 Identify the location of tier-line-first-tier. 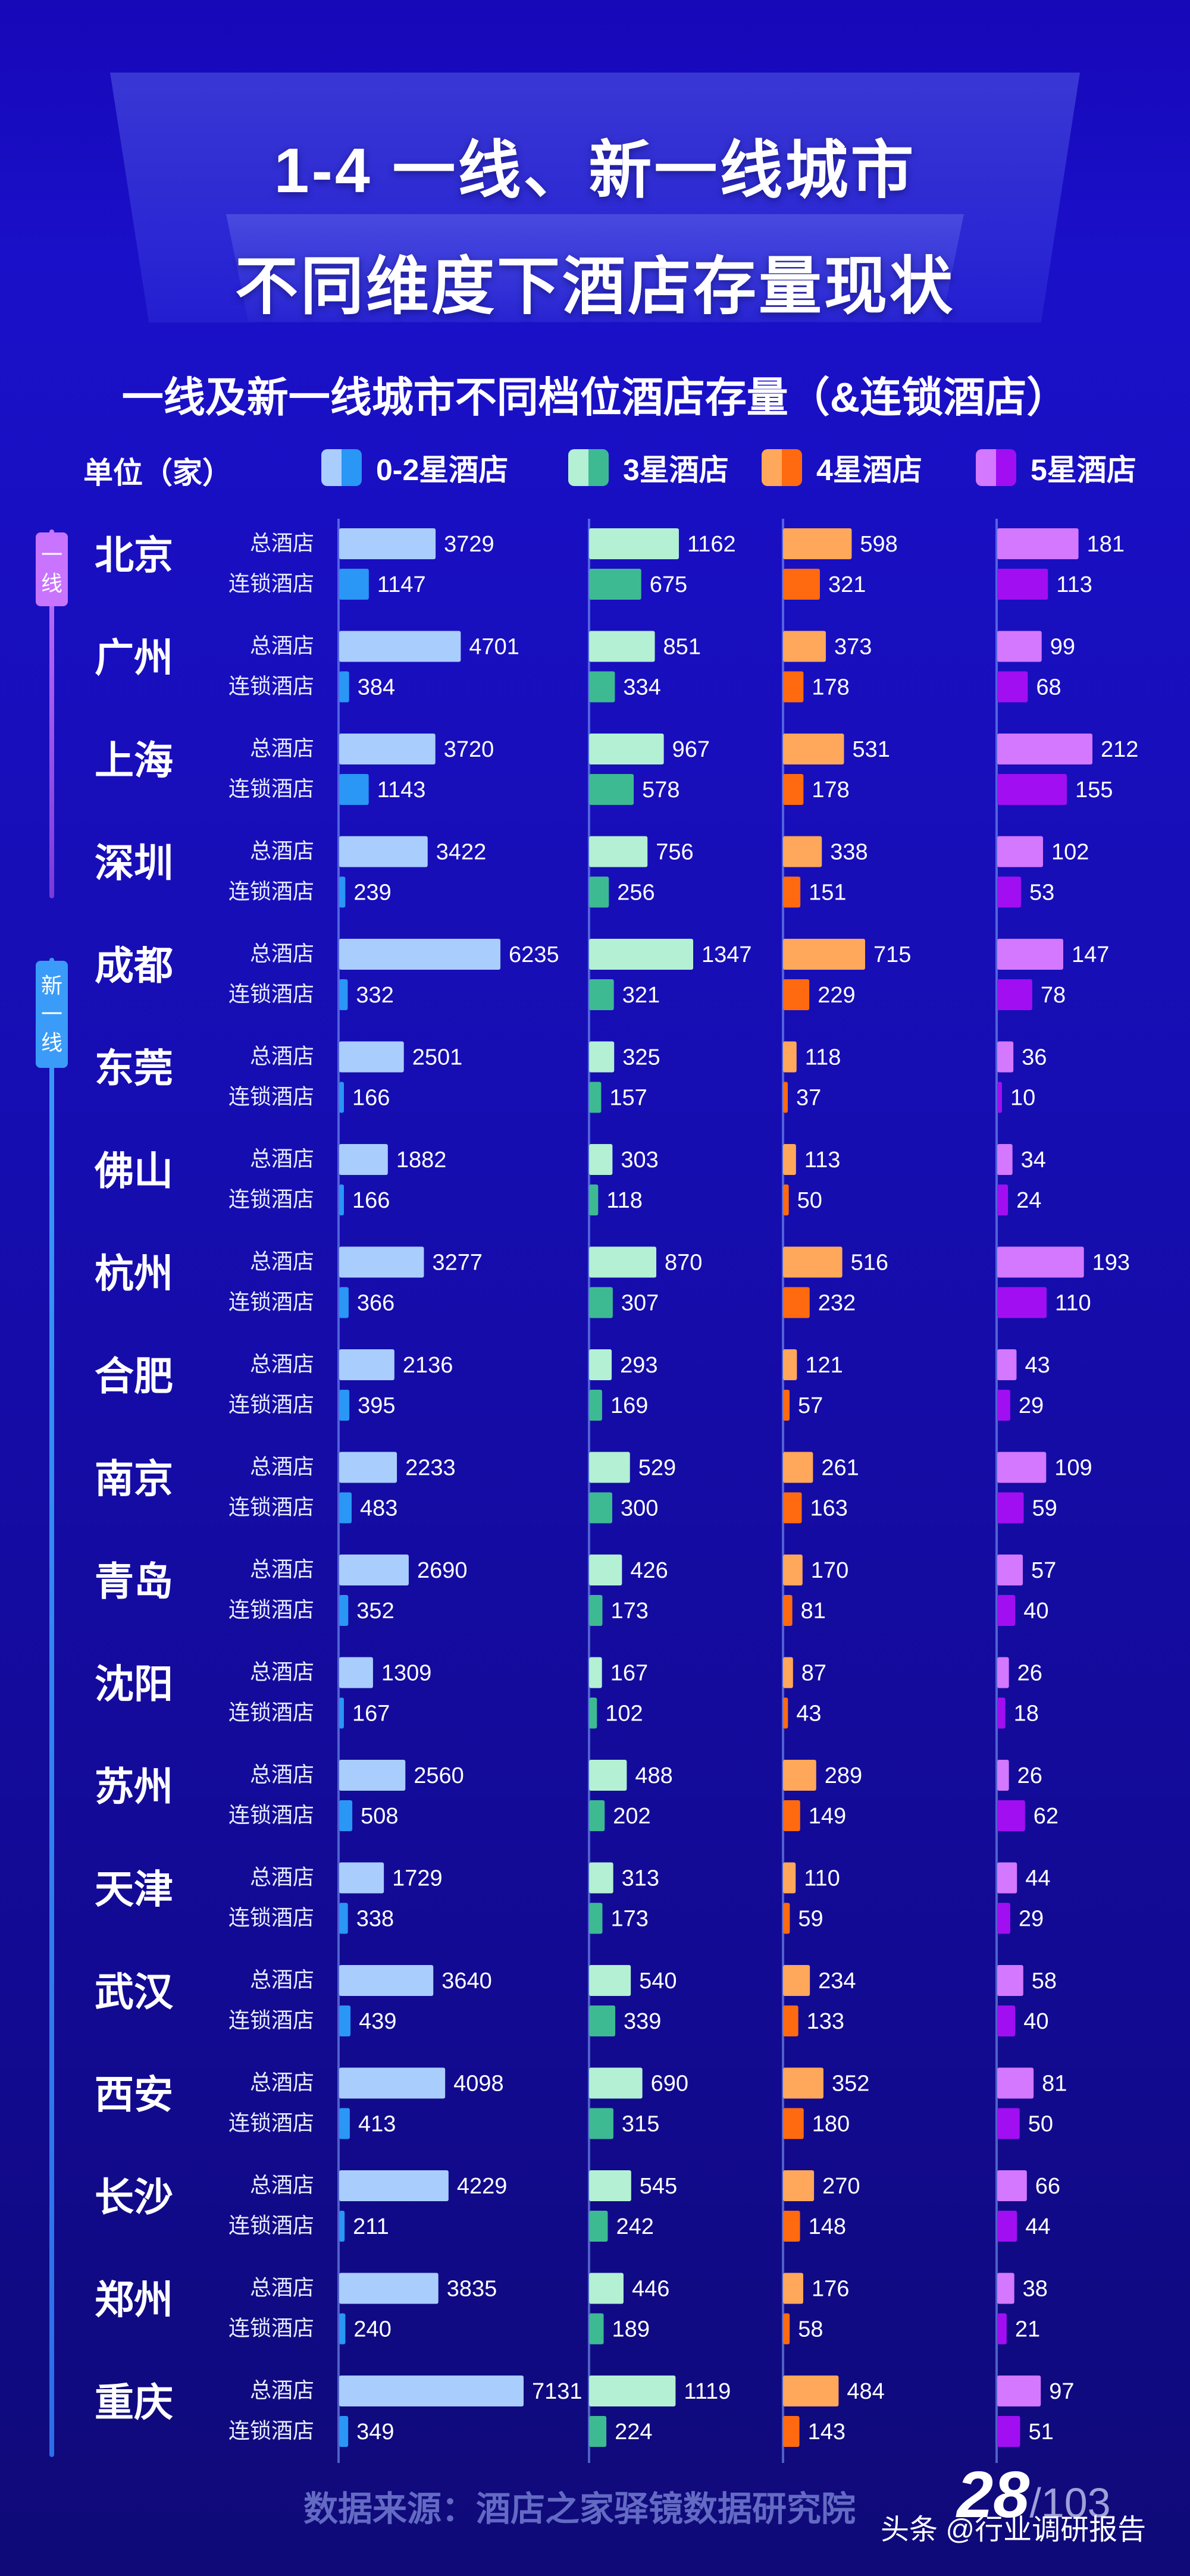
(51, 713).